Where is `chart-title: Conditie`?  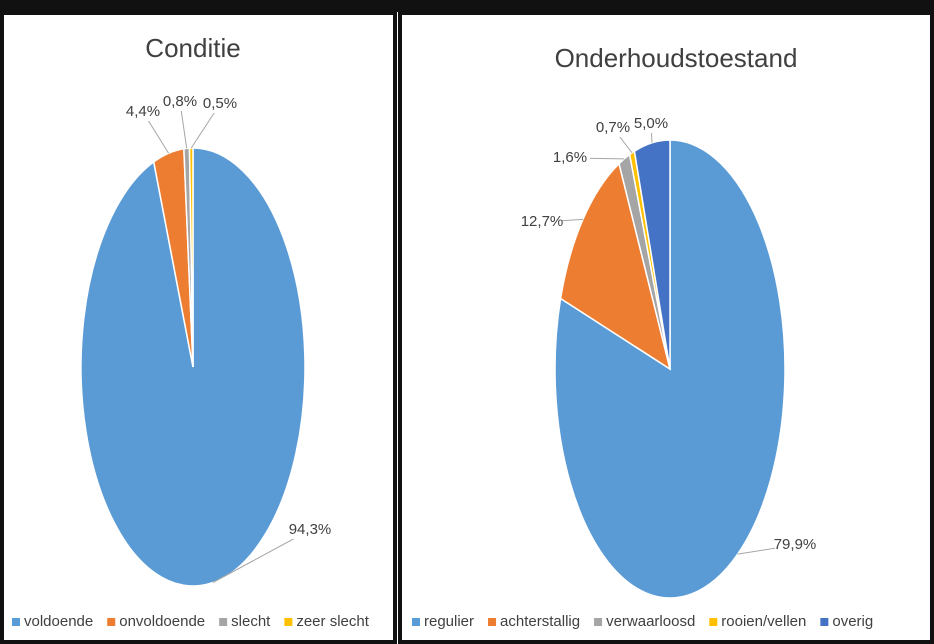
chart-title: Conditie is located at coordinates (192, 48).